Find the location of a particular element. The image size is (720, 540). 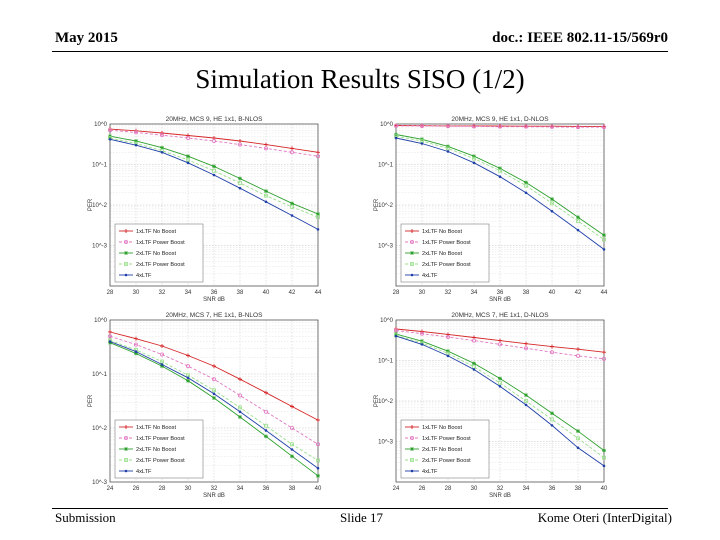

x-tick-label: 40 is located at coordinates (552, 293).